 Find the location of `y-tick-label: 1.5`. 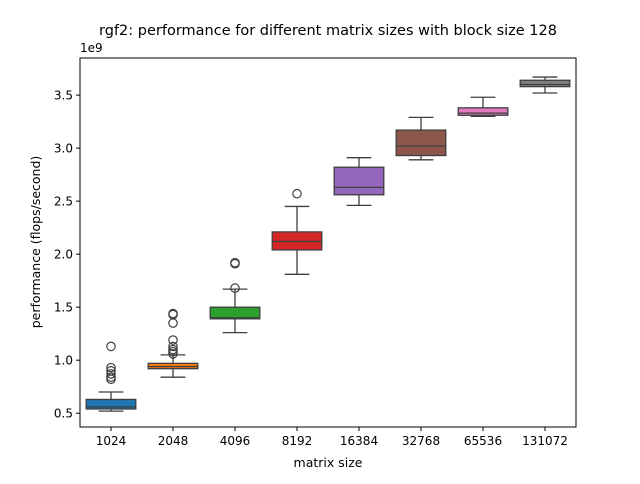

y-tick-label: 1.5 is located at coordinates (63, 308).